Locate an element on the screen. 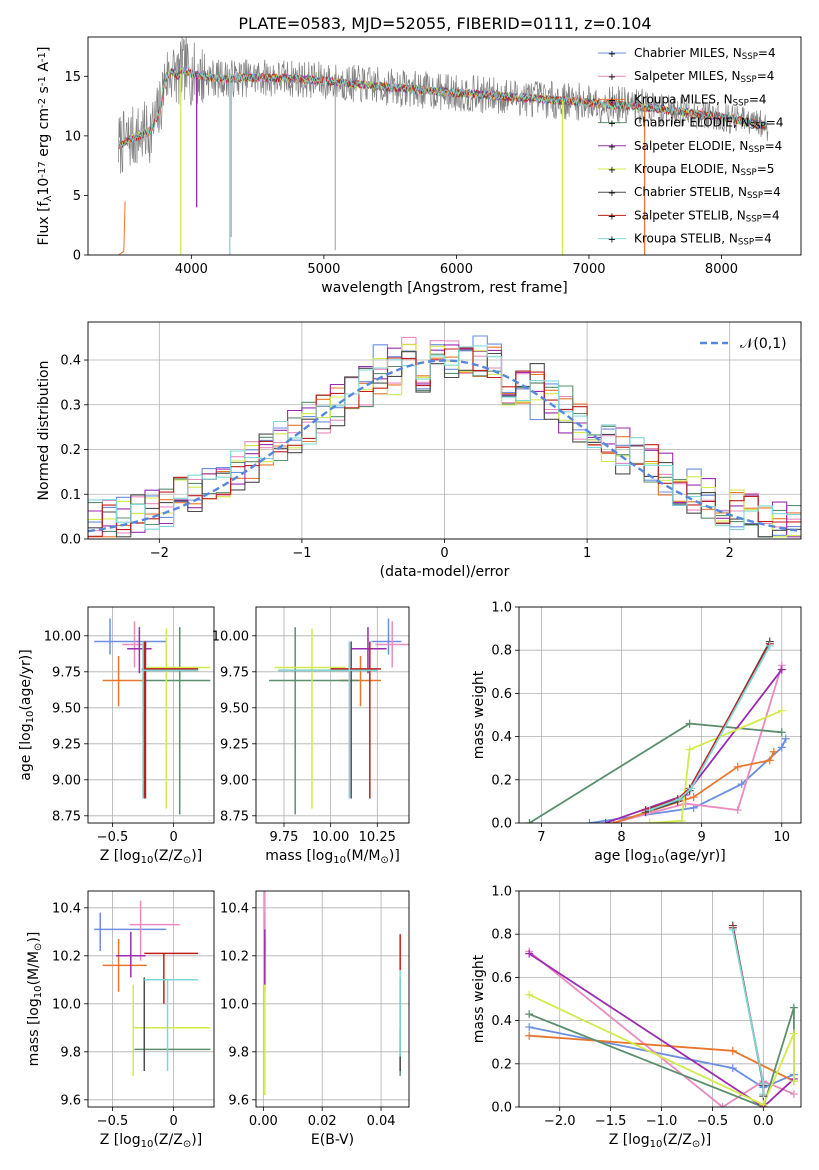  mass_vs_ebv-ytick-label: 9.8 is located at coordinates (238, 1052).